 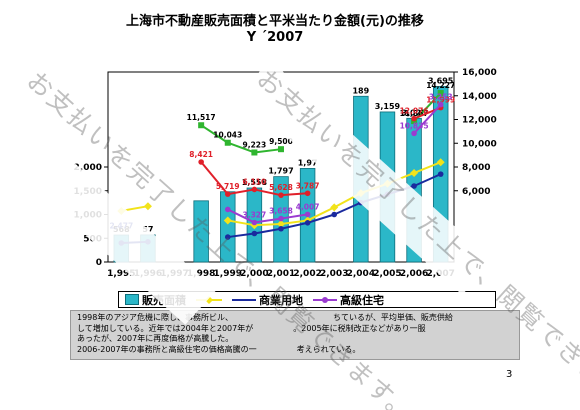 I want to click on note-line-3: あったが、2007年に再度価格が高騰した。, so click(x=155, y=338).